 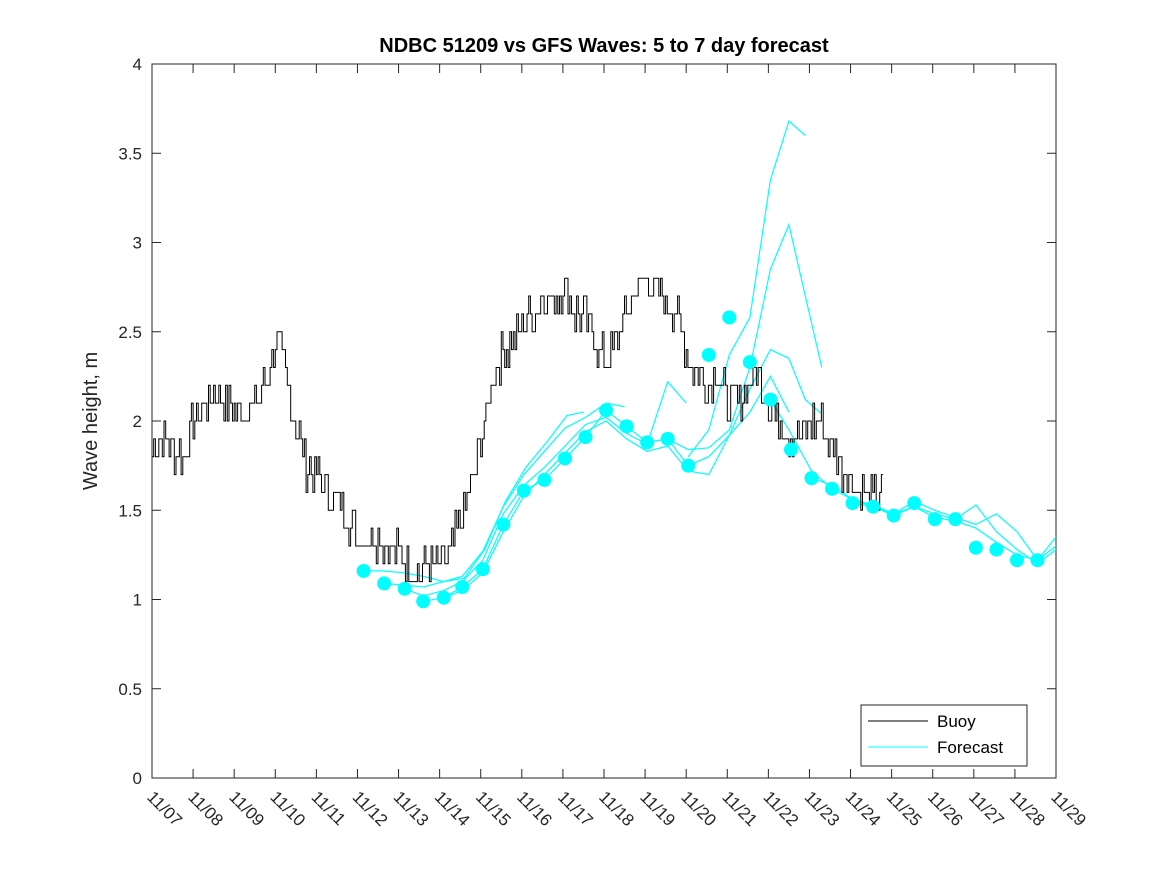 I want to click on x-tick-label: 11/25, so click(x=904, y=808).